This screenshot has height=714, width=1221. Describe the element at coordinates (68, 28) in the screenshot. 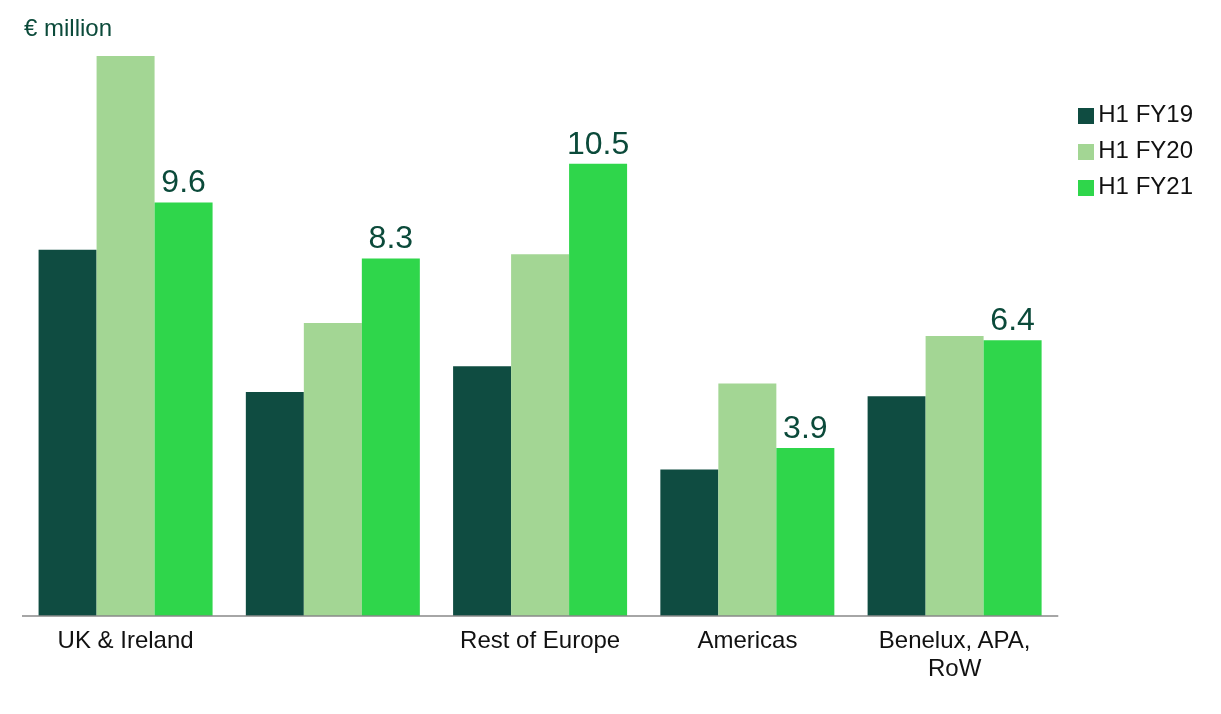

I see `y-axis-title: € million` at that location.